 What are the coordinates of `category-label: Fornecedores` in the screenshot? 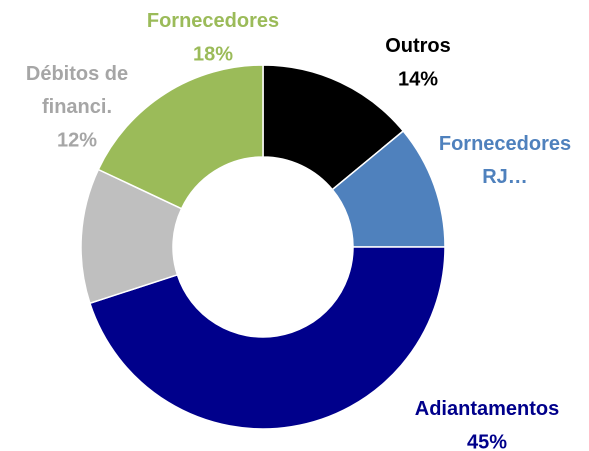 It's located at (213, 21).